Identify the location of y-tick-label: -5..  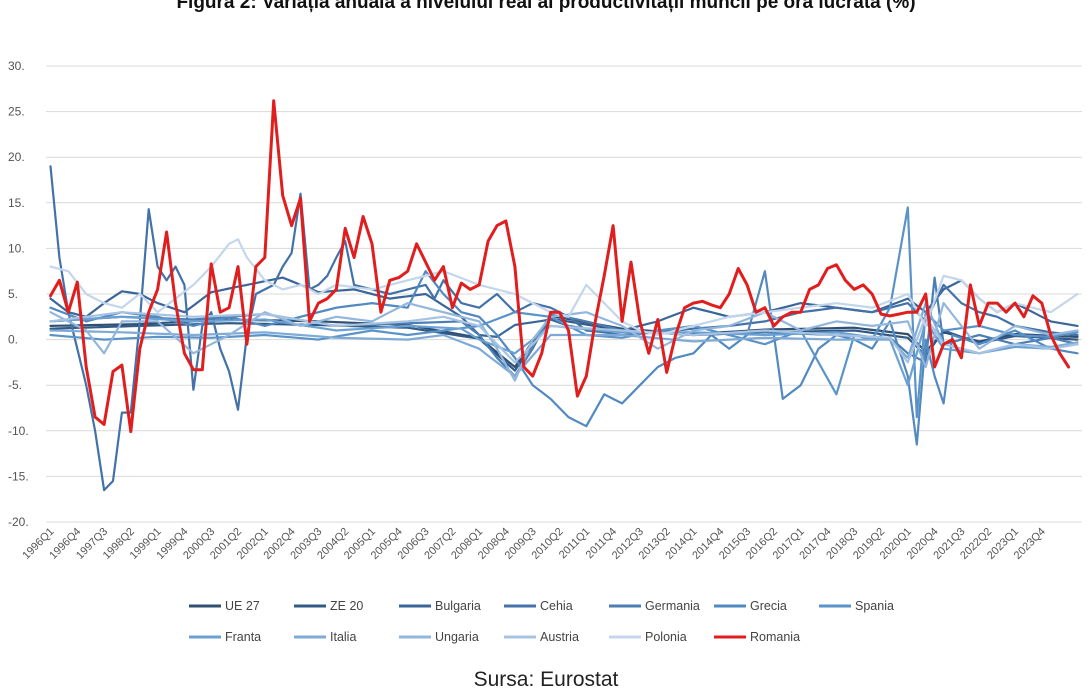
(15, 385).